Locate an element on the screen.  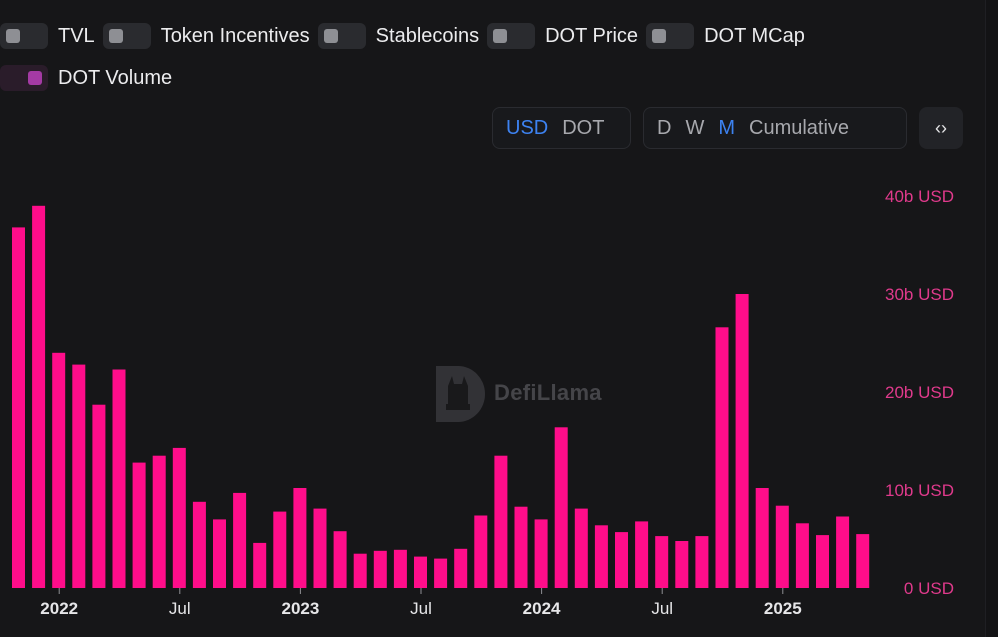
toggle-stablecoins: Stablecoins is located at coordinates (398, 36).